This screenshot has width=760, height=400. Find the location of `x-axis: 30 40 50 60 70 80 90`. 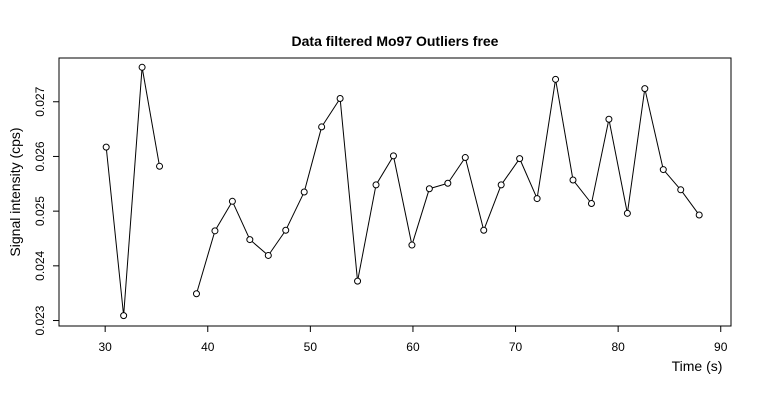

x-axis: 30 40 50 60 70 80 90 is located at coordinates (413, 339).